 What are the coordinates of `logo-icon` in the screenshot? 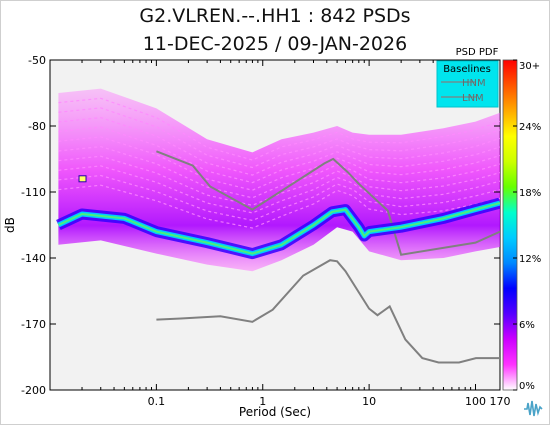 It's located at (533, 408).